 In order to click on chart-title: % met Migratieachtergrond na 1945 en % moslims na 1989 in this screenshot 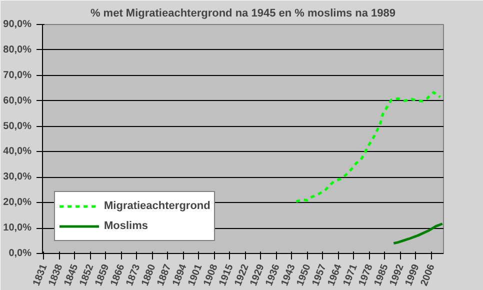, I will do `click(243, 14)`.